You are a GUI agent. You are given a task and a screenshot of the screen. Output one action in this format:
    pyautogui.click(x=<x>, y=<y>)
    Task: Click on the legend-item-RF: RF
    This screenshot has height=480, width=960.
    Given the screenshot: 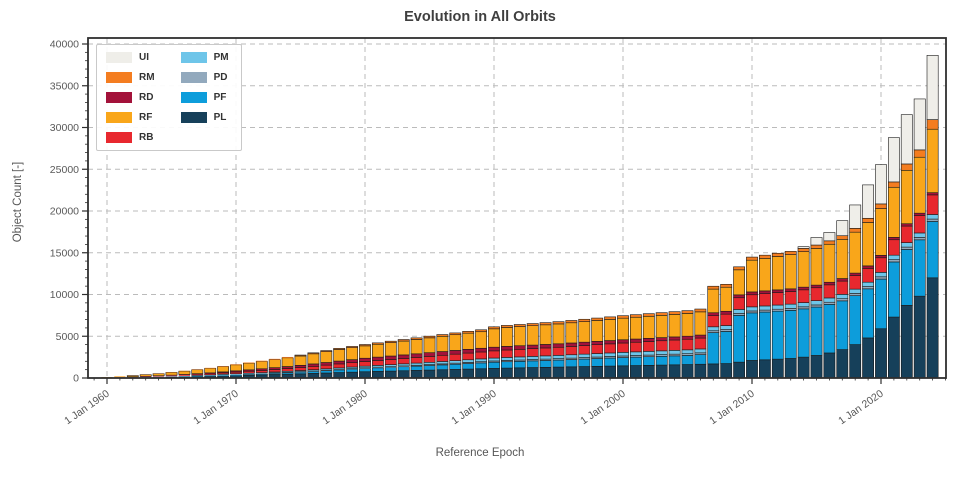 What is the action you would take?
    pyautogui.click(x=130, y=117)
    